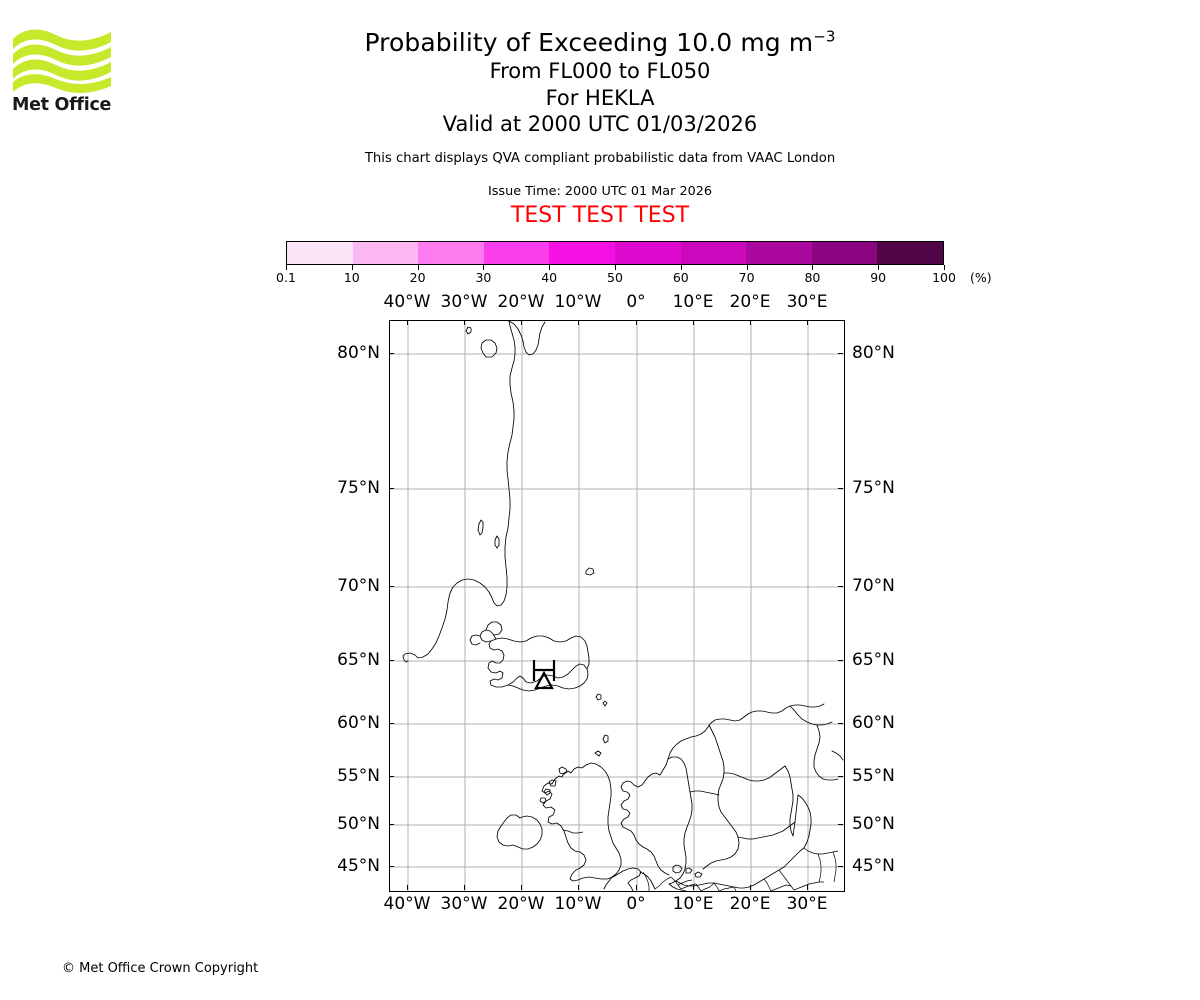 This screenshot has width=1200, height=1000. I want to click on lon-tick-label-top--10: 10°W, so click(578, 302).